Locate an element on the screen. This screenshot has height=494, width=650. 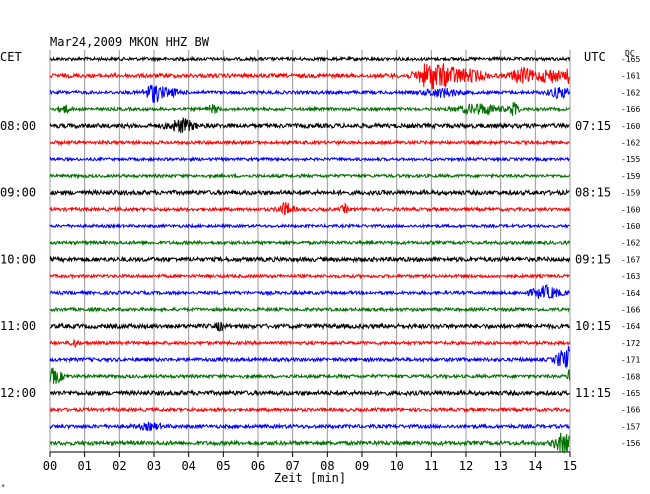
left-hour-label: 11:00 is located at coordinates (18, 326).